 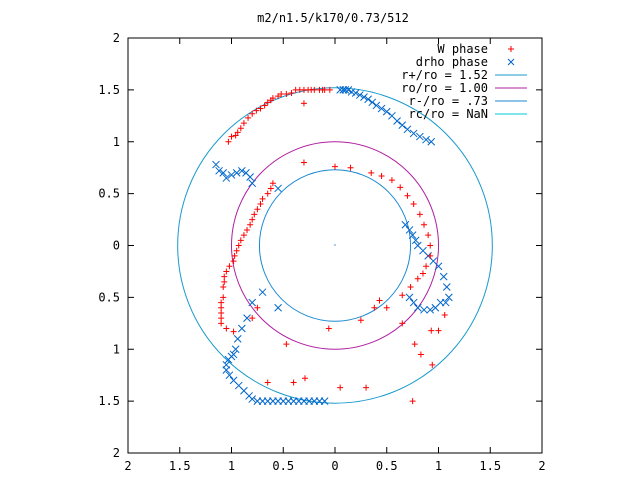 I want to click on y-tick-label: 1, so click(x=116, y=349).